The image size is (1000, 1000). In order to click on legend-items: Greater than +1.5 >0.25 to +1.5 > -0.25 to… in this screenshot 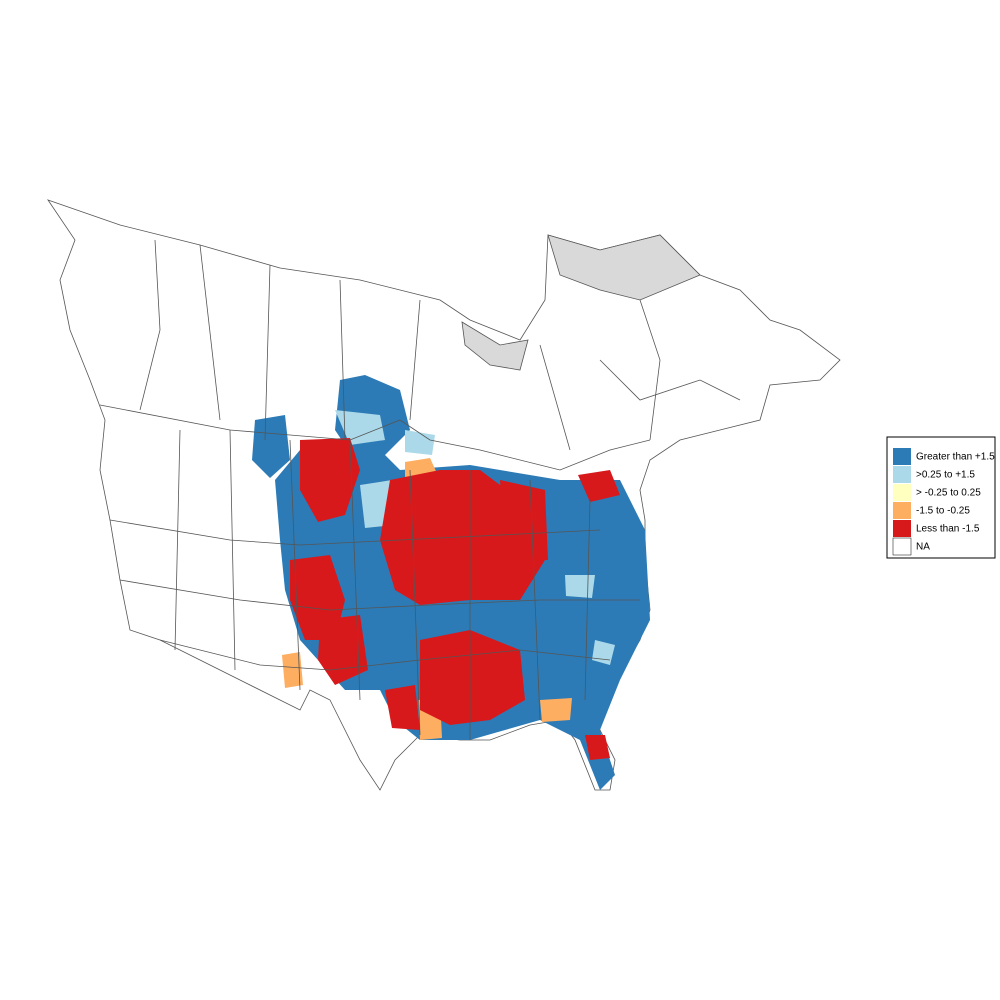, I will do `click(943, 502)`.